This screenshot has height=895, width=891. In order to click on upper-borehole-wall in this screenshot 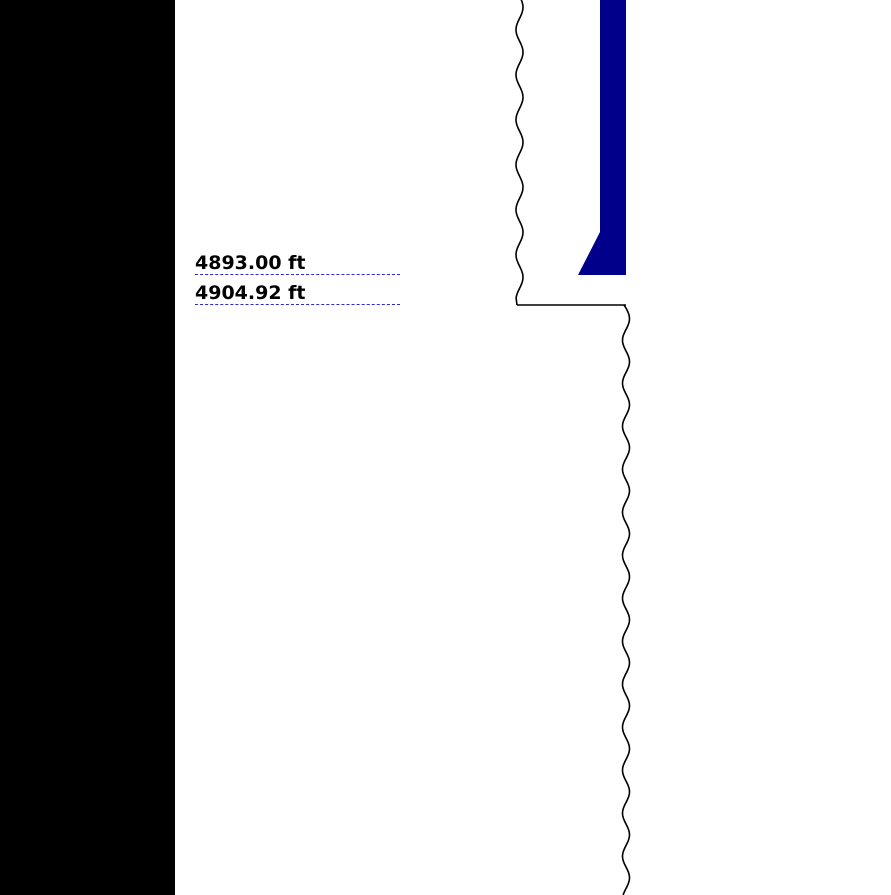, I will do `click(519, 153)`.